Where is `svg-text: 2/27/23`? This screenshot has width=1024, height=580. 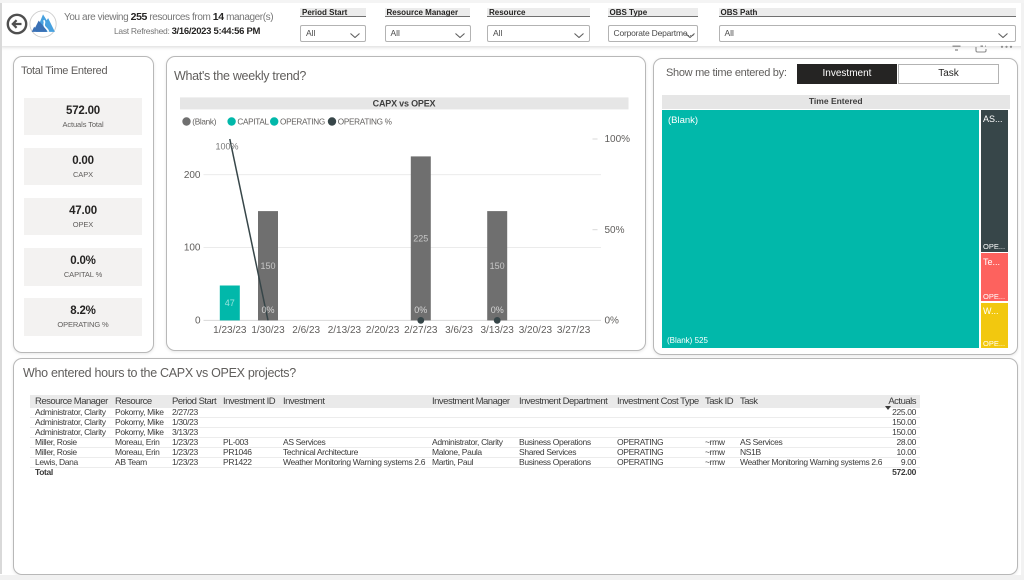
svg-text: 2/27/23 is located at coordinates (421, 330).